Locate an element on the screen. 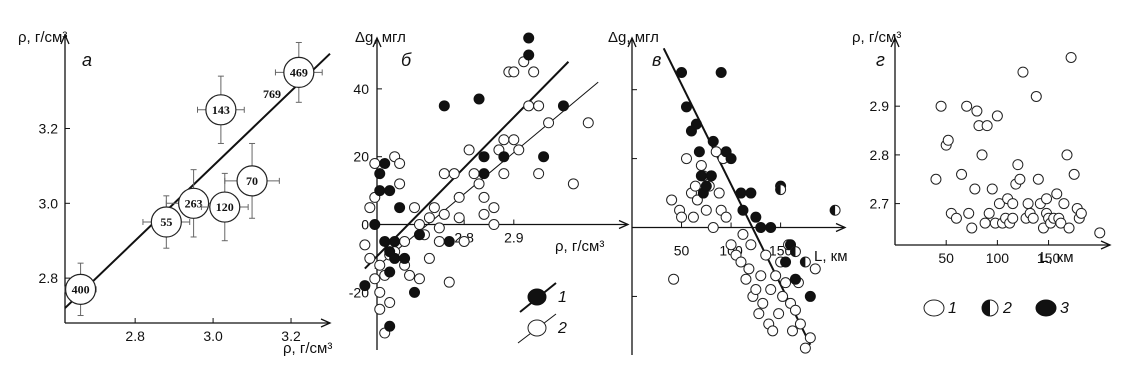 This screenshot has height=376, width=1123. y-tick-label: 20 is located at coordinates (361, 157).